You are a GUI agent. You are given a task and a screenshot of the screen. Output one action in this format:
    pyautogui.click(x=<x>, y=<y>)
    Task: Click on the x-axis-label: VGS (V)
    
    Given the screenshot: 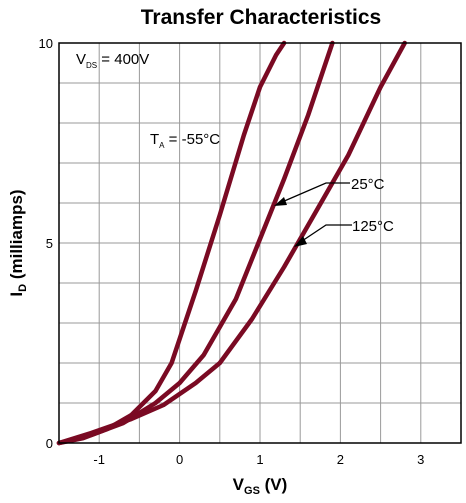 What is the action you would take?
    pyautogui.click(x=260, y=486)
    